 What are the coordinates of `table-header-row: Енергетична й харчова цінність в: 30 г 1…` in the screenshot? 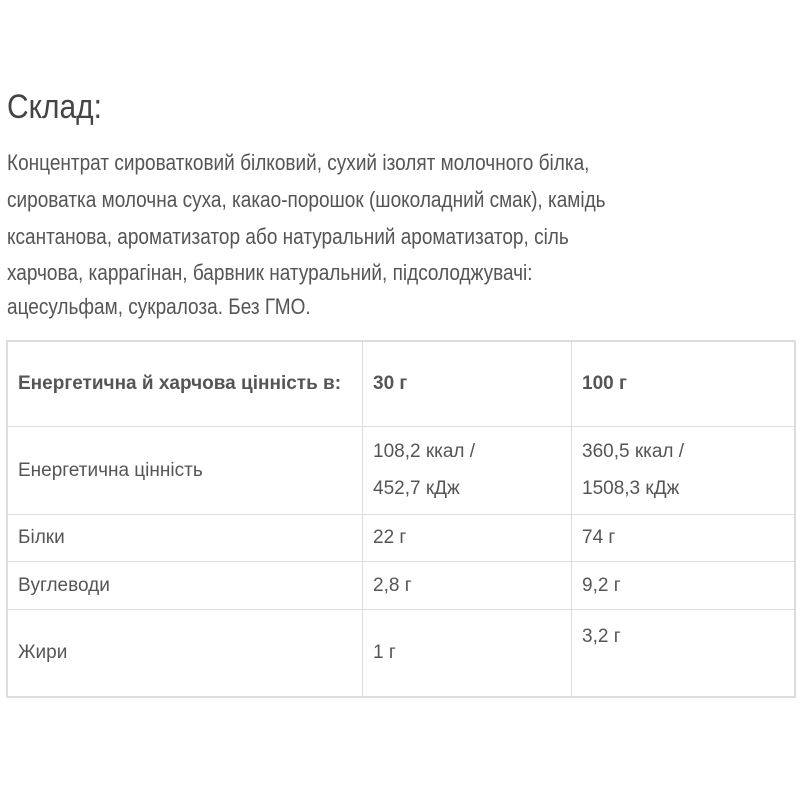 It's located at (401, 383).